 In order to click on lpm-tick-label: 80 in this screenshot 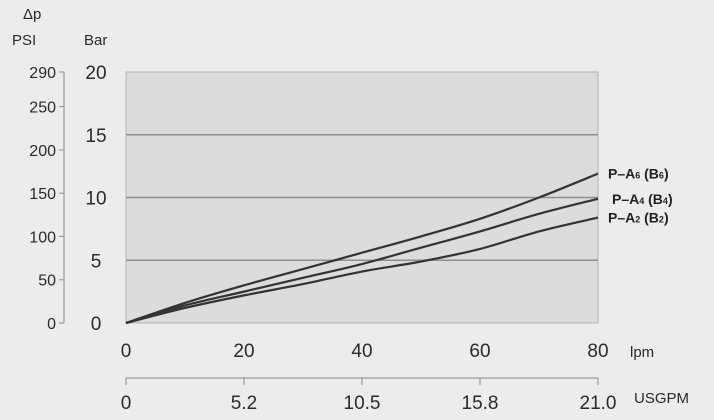, I will do `click(597, 351)`.